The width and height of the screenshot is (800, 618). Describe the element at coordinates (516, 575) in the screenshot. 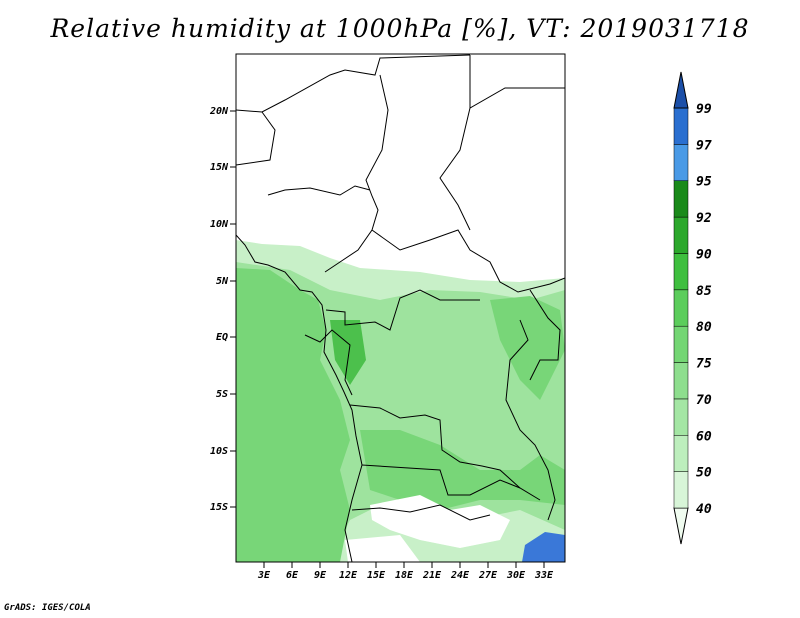

I see `lon-label-30e: 30E` at that location.